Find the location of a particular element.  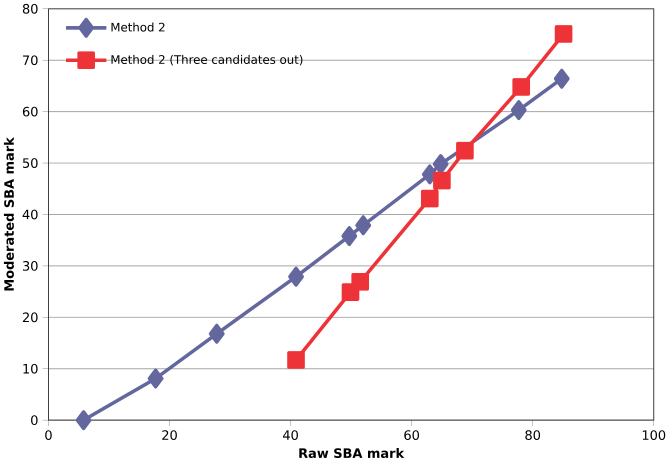

x-tick-label: 80 is located at coordinates (532, 435).